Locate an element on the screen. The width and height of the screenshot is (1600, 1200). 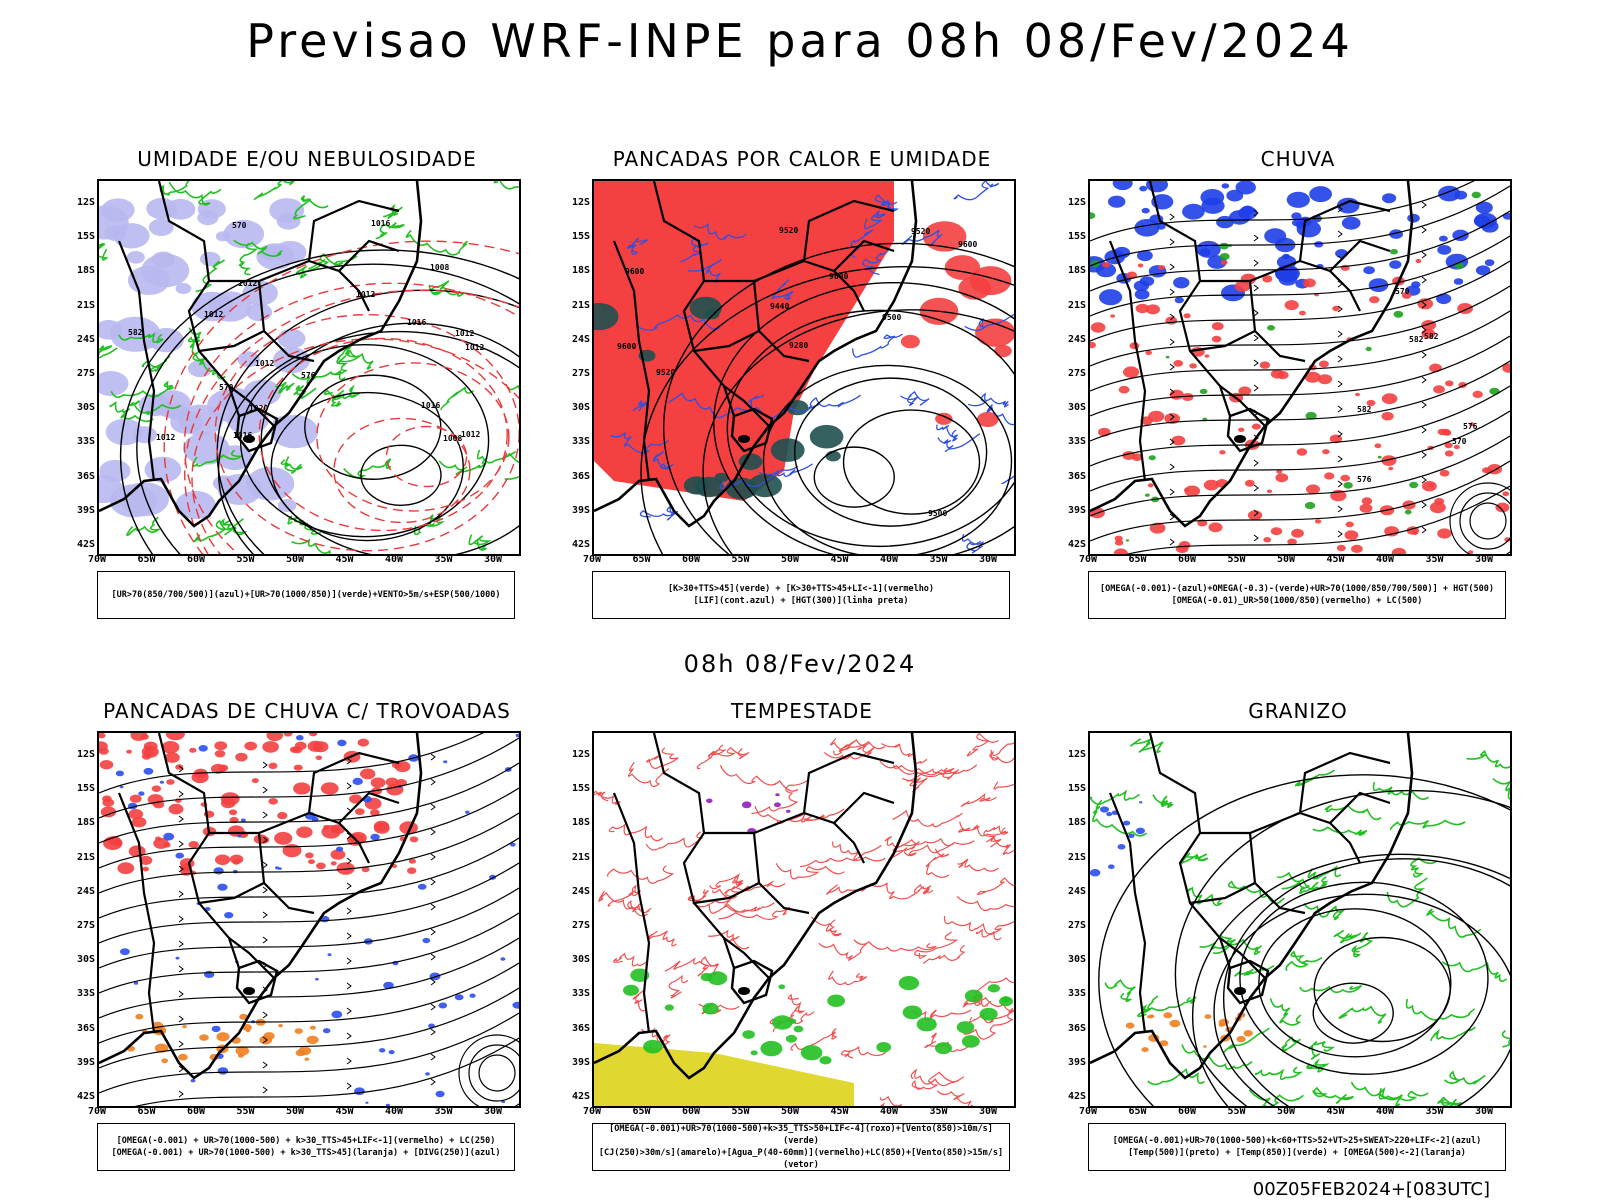
contour-label: 570 is located at coordinates (226, 387).